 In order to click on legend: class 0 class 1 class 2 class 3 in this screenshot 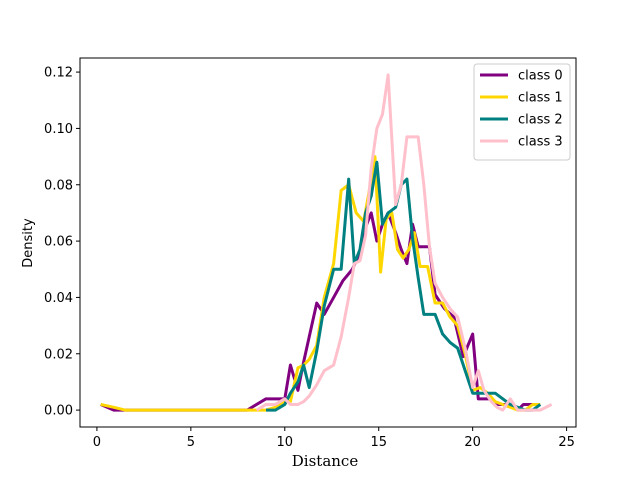, I will do `click(522, 112)`.